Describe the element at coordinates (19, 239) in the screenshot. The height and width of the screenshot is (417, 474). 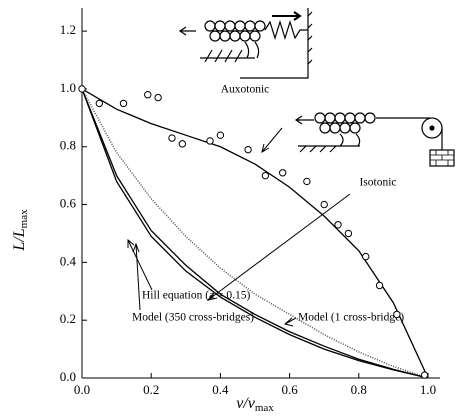
I see `y-label-main: L/L` at that location.